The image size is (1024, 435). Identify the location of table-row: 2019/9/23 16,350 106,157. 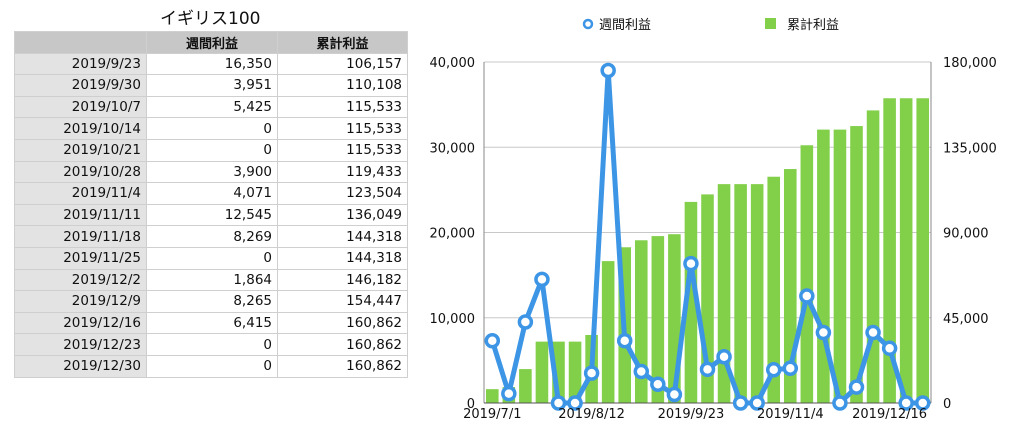
(211, 64).